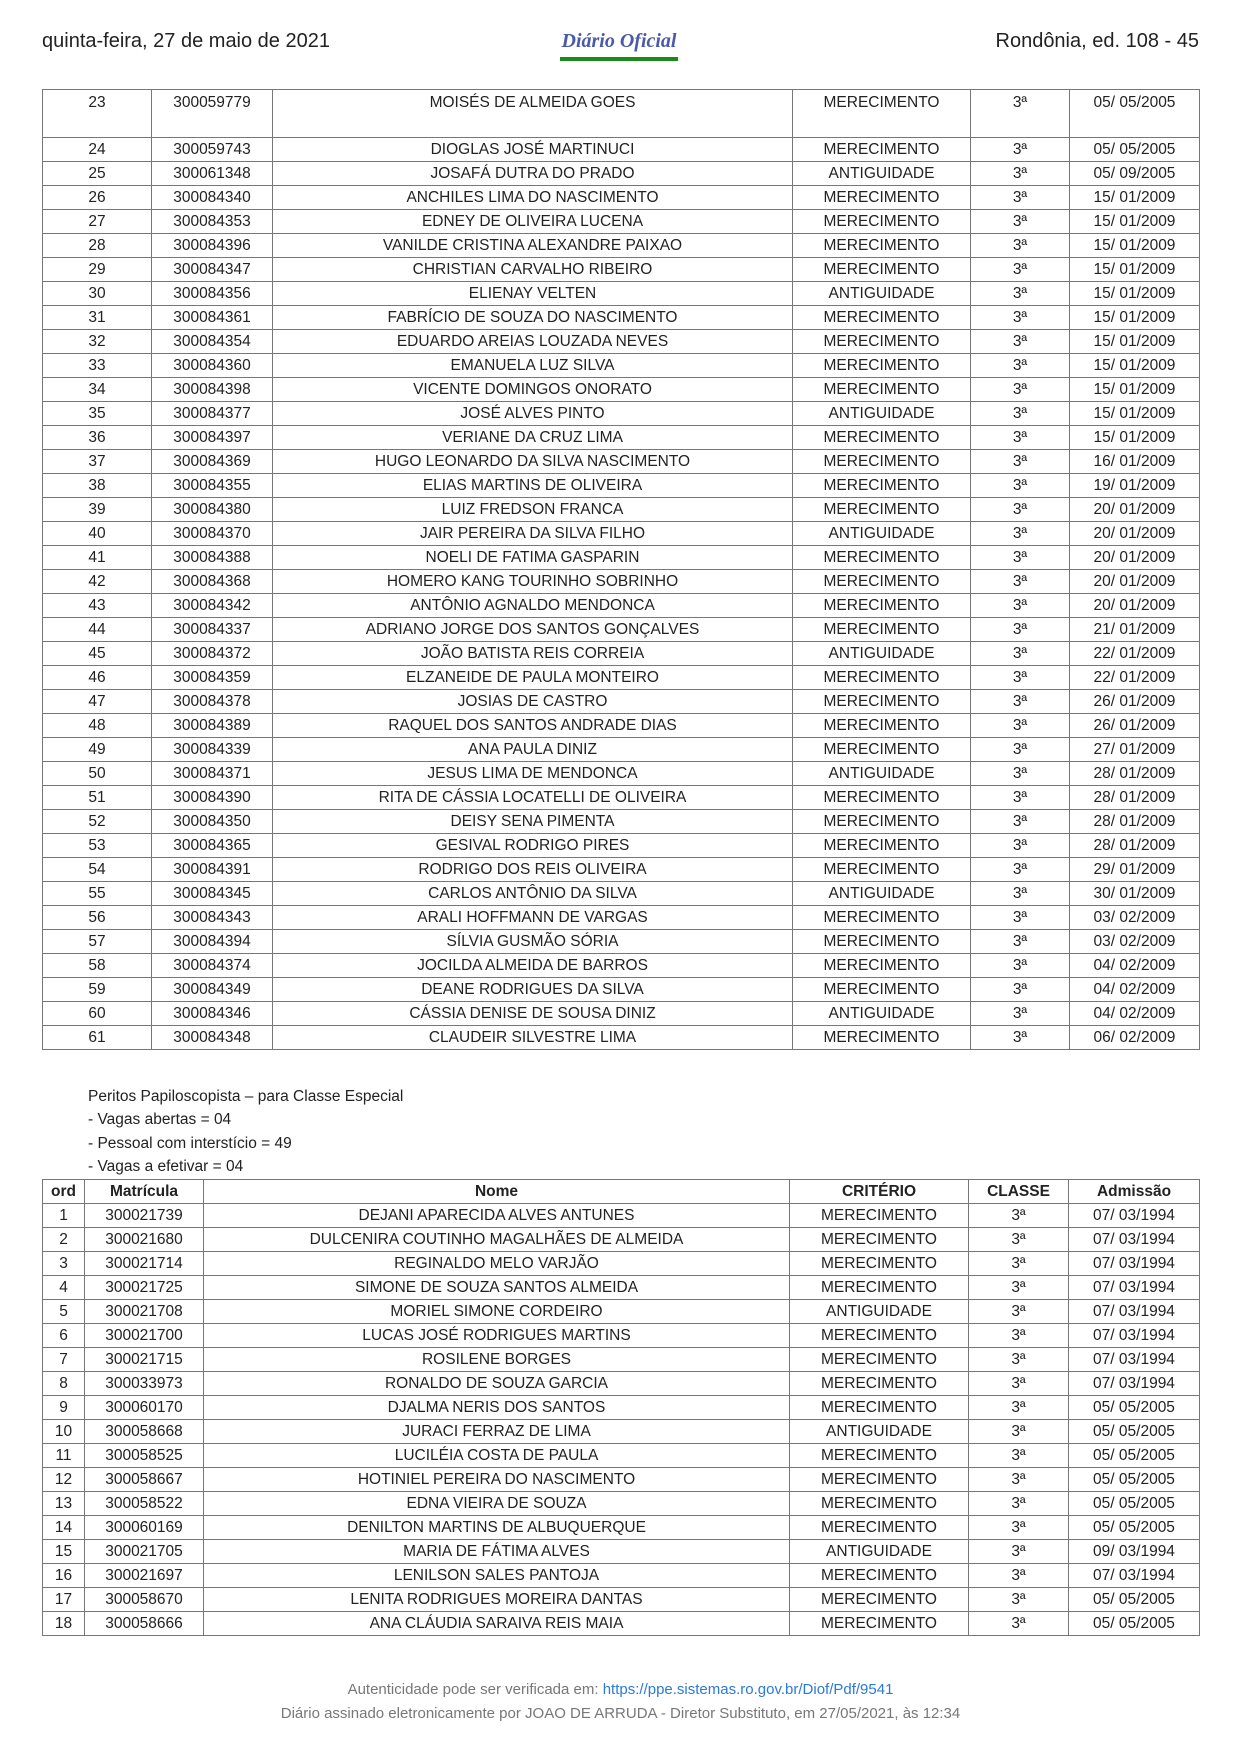 The image size is (1241, 1755). I want to click on cell-matricula: 300084396, so click(212, 245).